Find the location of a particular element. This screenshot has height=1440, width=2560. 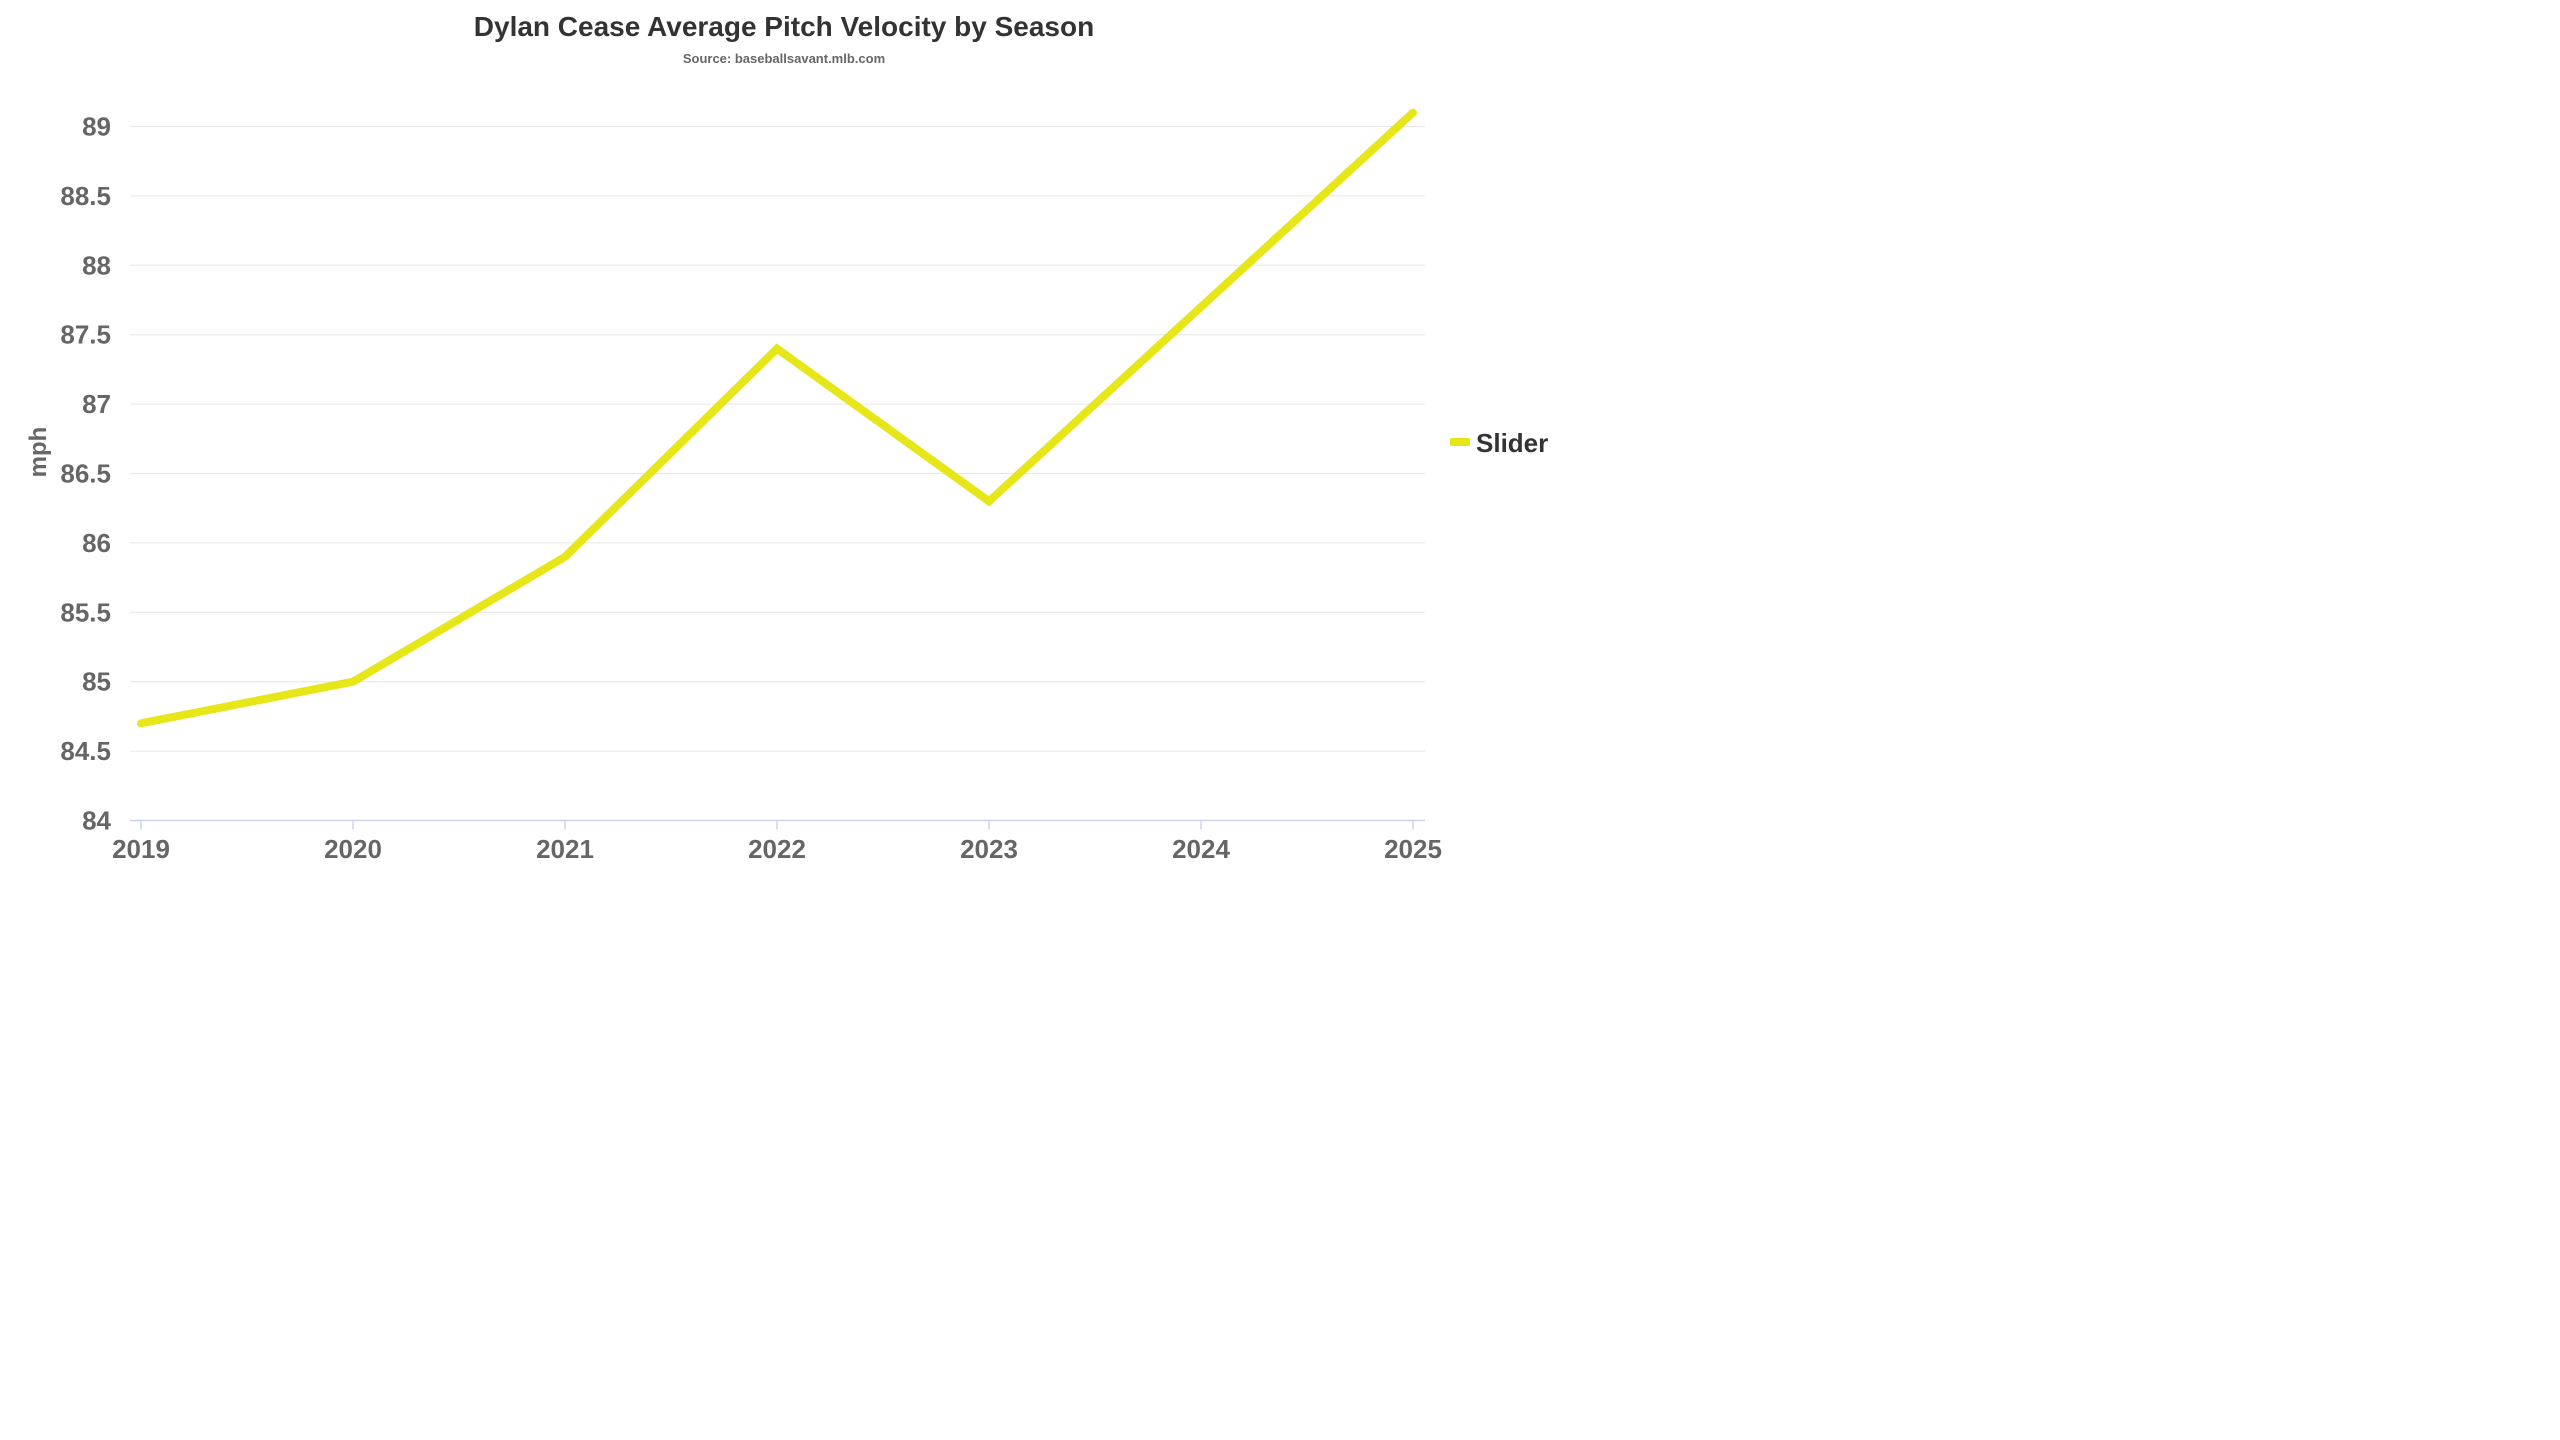

y-tick-labels: 84 84.5 85 85.5 86 86.5 87 87.5 88 88.5 89 is located at coordinates (85, 474).